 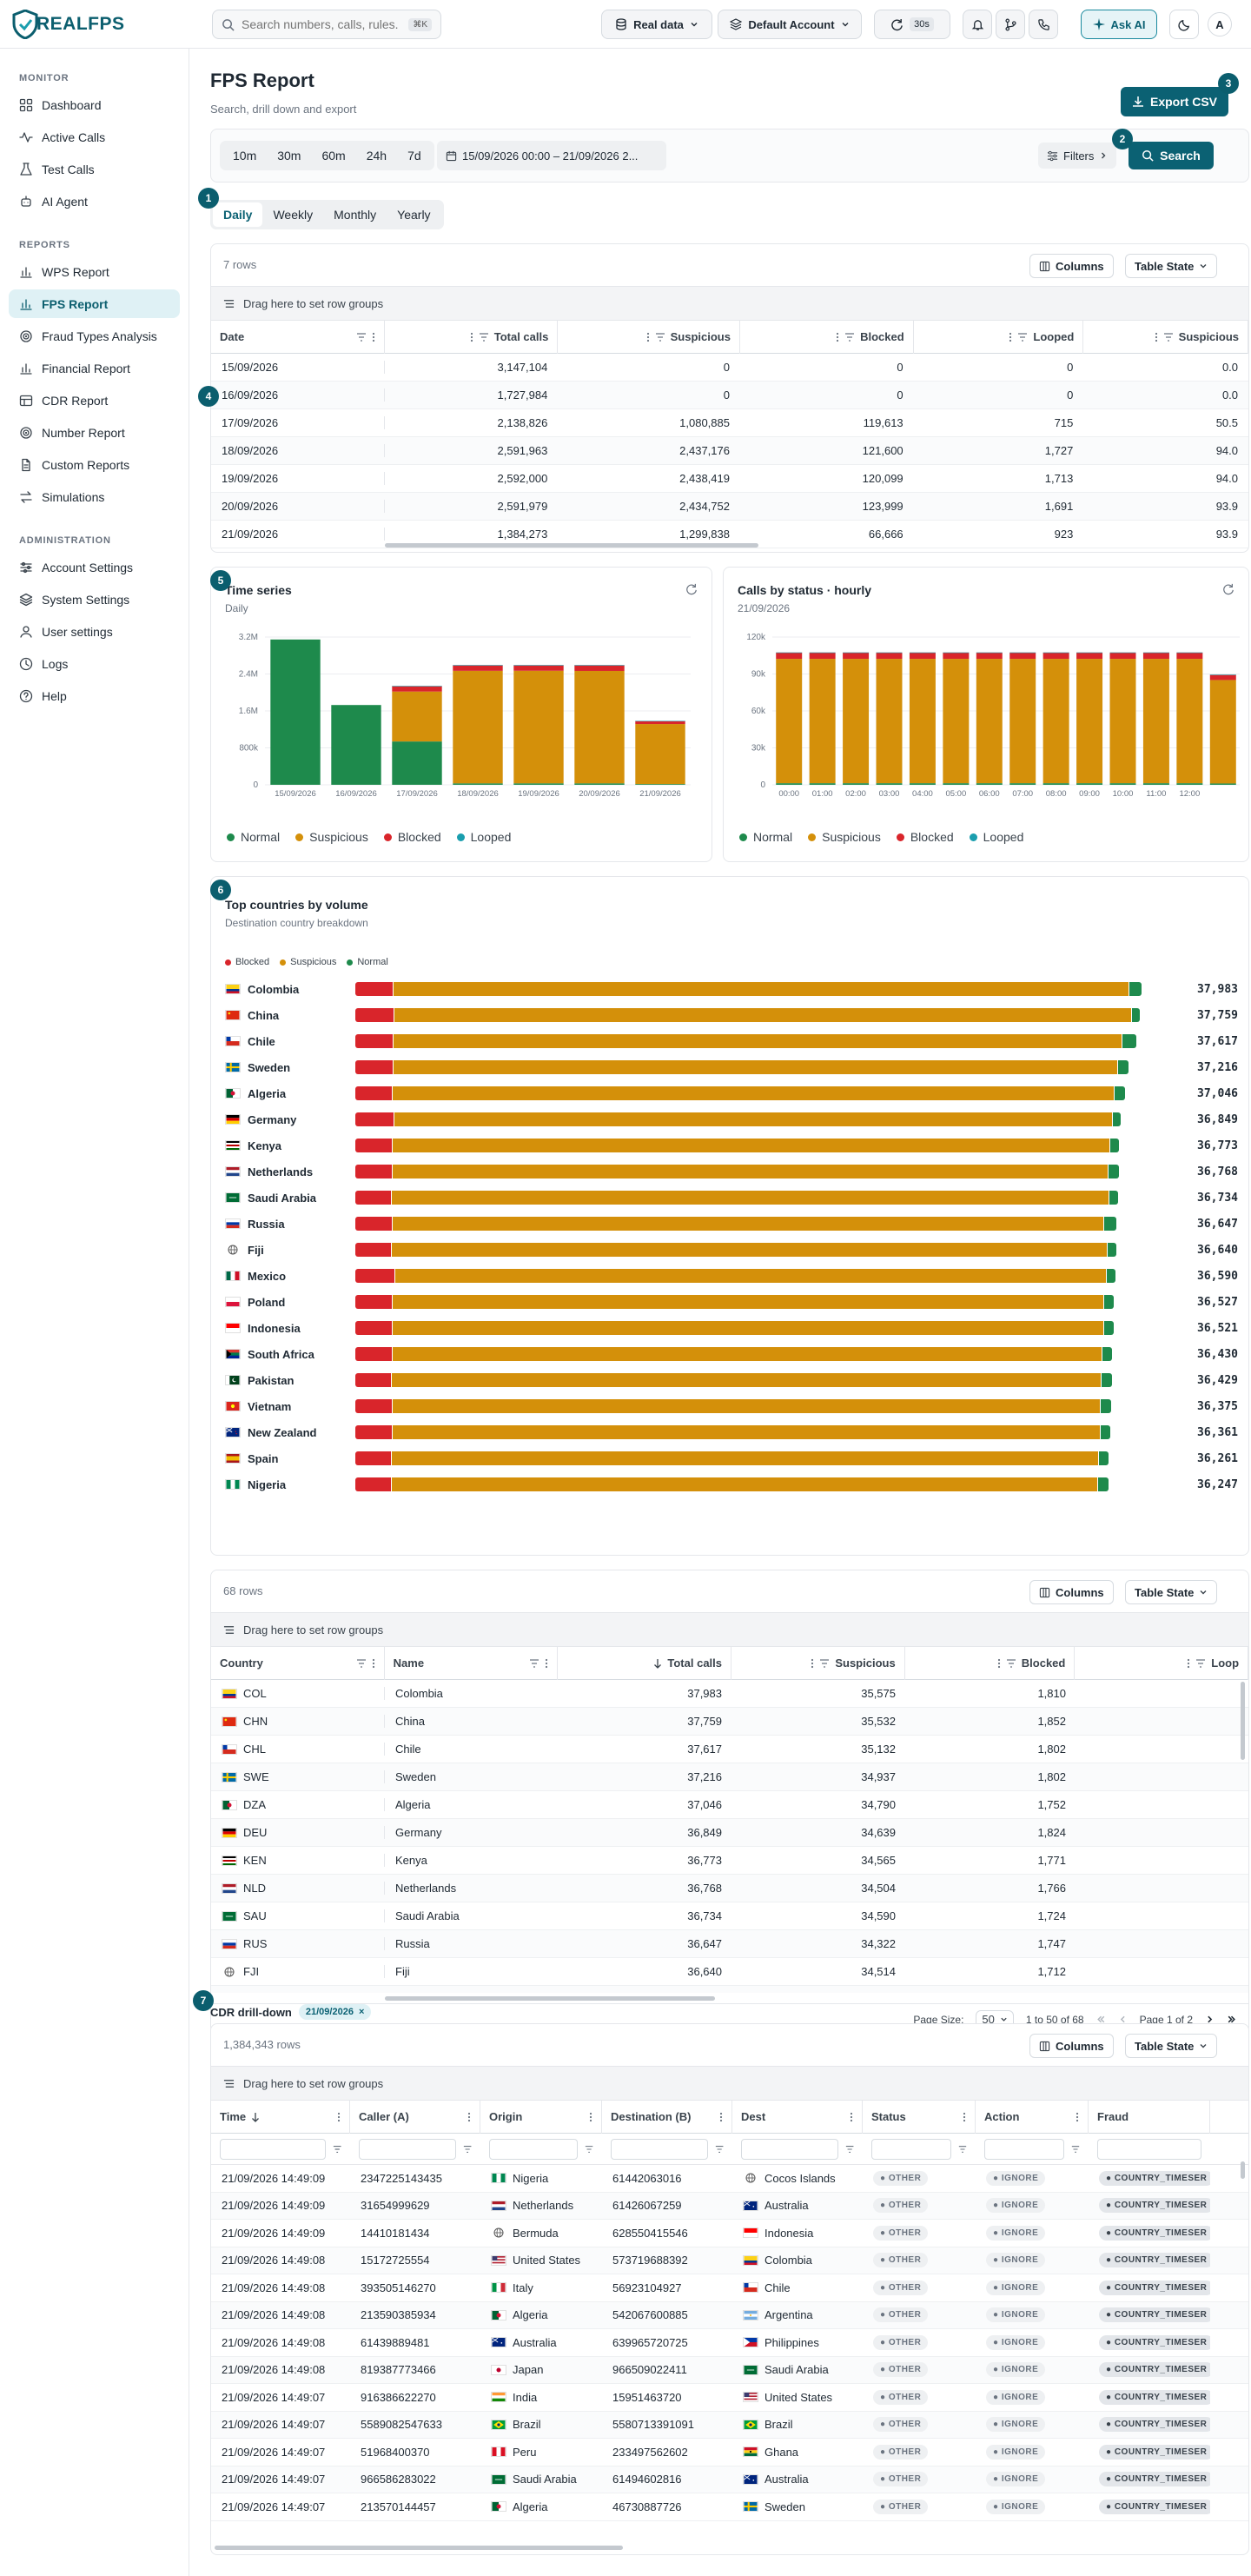 I want to click on column-header: Suspicious, so click(x=818, y=1663).